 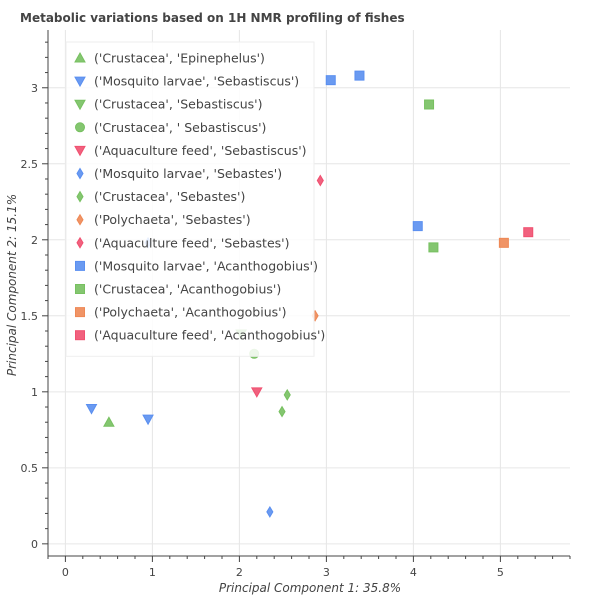 I want to click on legend-label: ('Polychaeta', 'Acanthogobius'), so click(x=190, y=312).